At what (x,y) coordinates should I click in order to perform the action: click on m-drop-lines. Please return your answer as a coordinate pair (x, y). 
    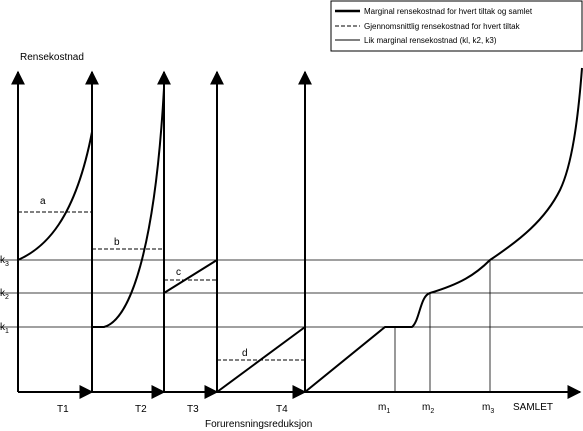
    Looking at the image, I should click on (442, 326).